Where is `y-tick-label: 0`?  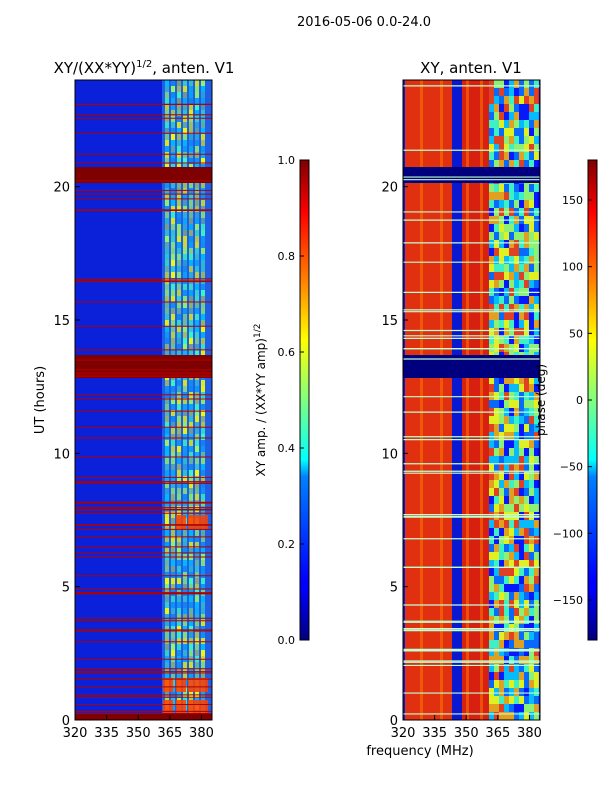 y-tick-label: 0 is located at coordinates (394, 721).